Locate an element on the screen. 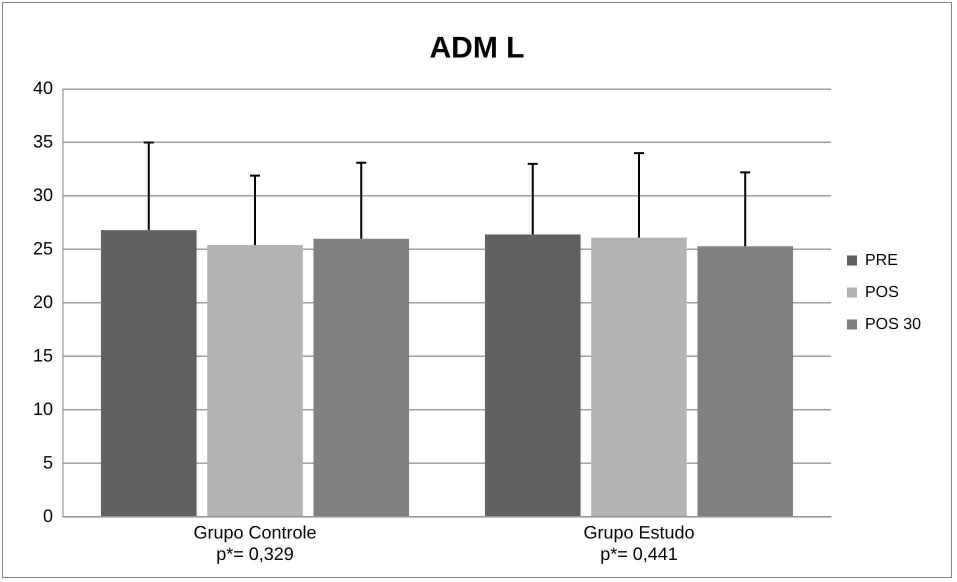 The image size is (957, 582). y-tick-label: 25 is located at coordinates (43, 248).